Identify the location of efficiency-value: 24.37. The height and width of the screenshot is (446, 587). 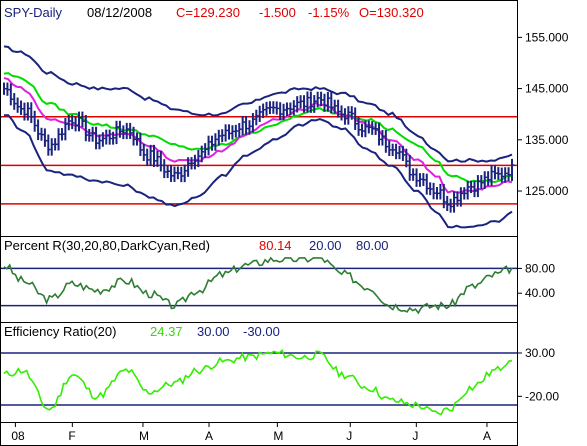
(166, 331).